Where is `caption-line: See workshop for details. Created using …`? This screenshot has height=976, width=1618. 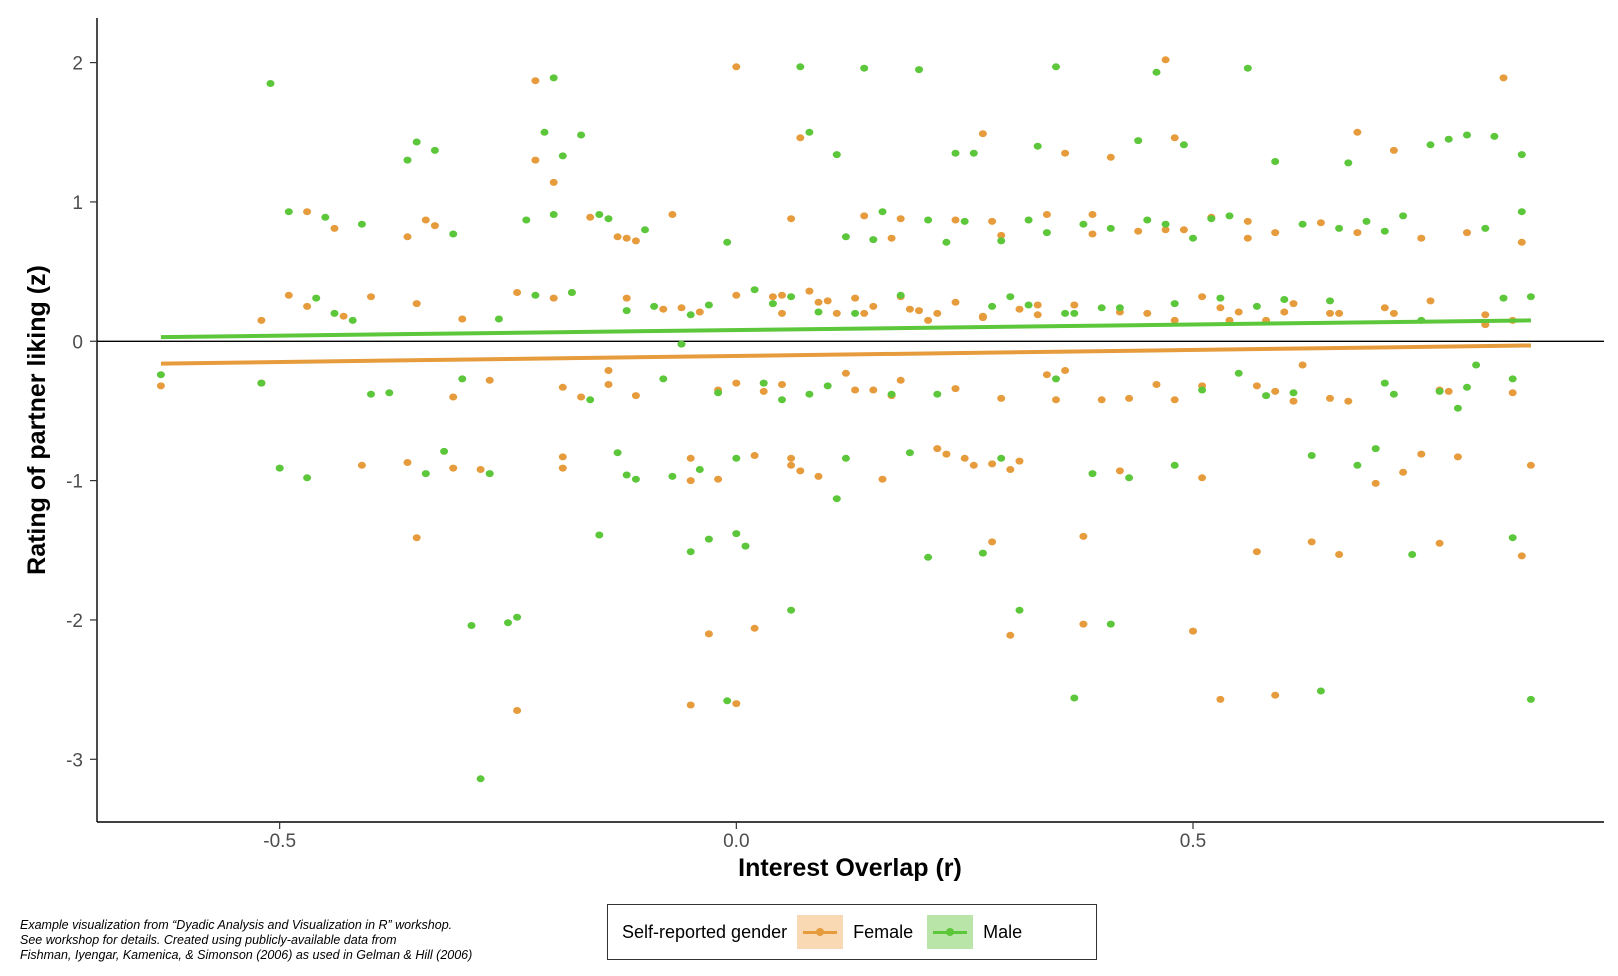 caption-line: See workshop for details. Created using … is located at coordinates (208, 940).